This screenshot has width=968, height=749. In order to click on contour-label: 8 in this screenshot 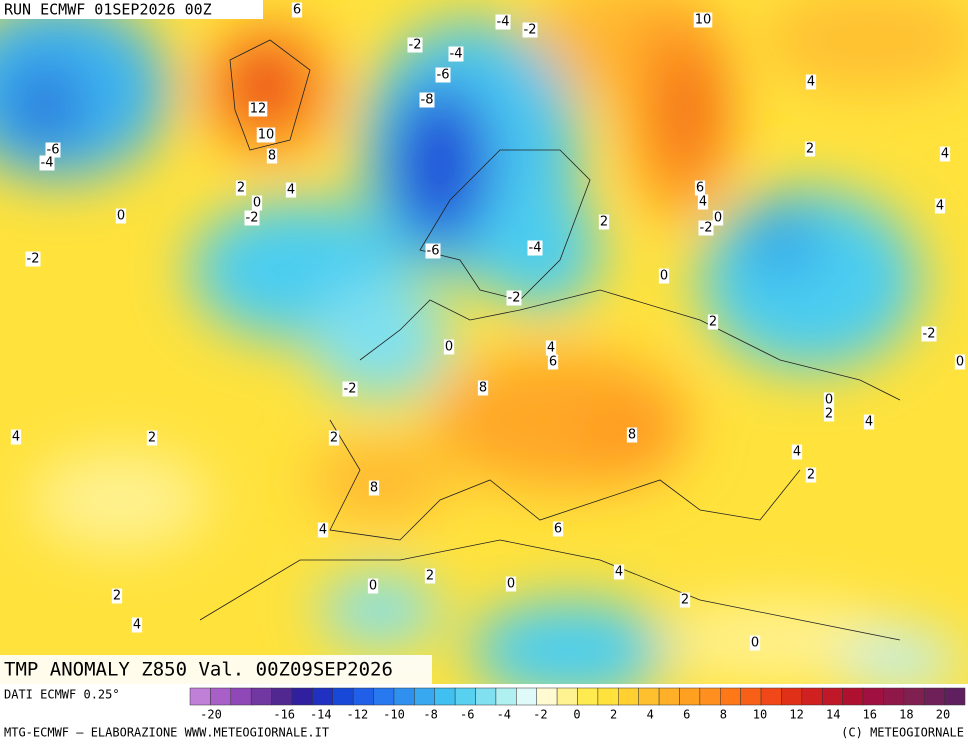, I will do `click(632, 435)`.